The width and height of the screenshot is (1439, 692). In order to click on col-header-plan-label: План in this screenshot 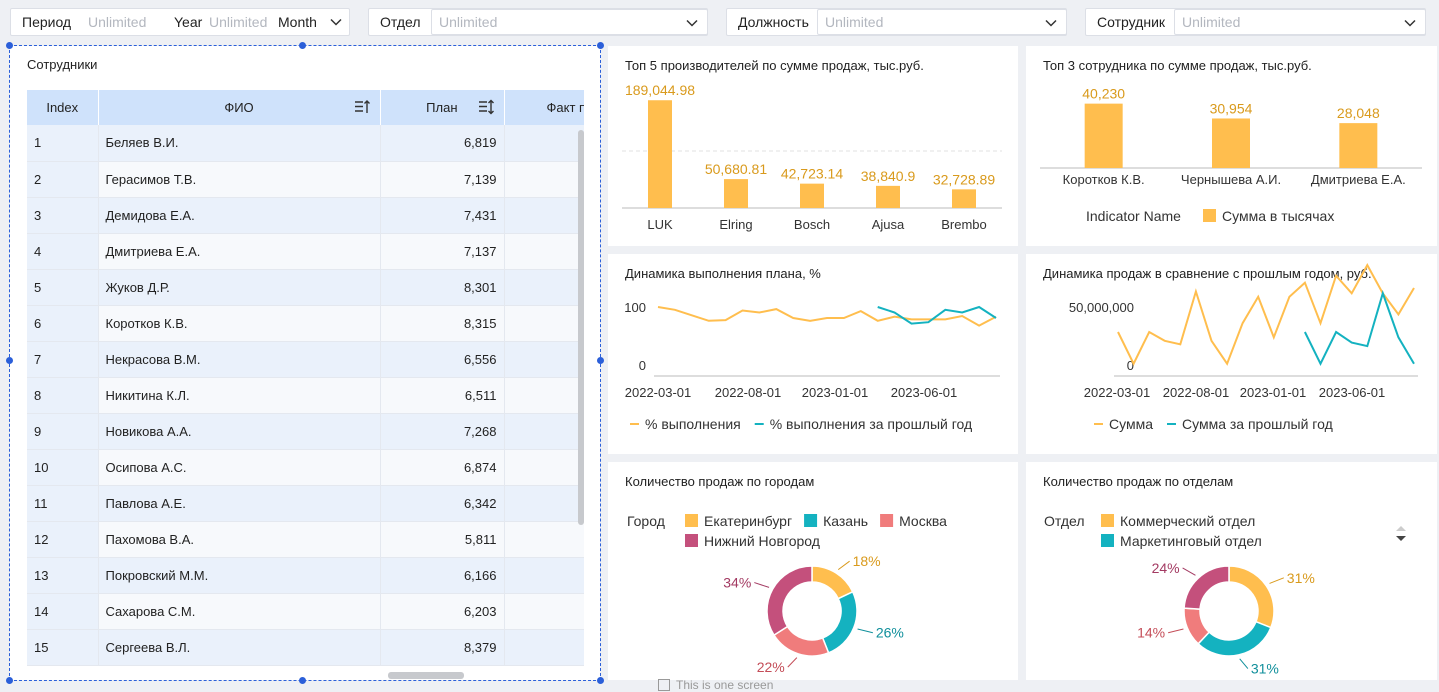, I will do `click(442, 107)`.